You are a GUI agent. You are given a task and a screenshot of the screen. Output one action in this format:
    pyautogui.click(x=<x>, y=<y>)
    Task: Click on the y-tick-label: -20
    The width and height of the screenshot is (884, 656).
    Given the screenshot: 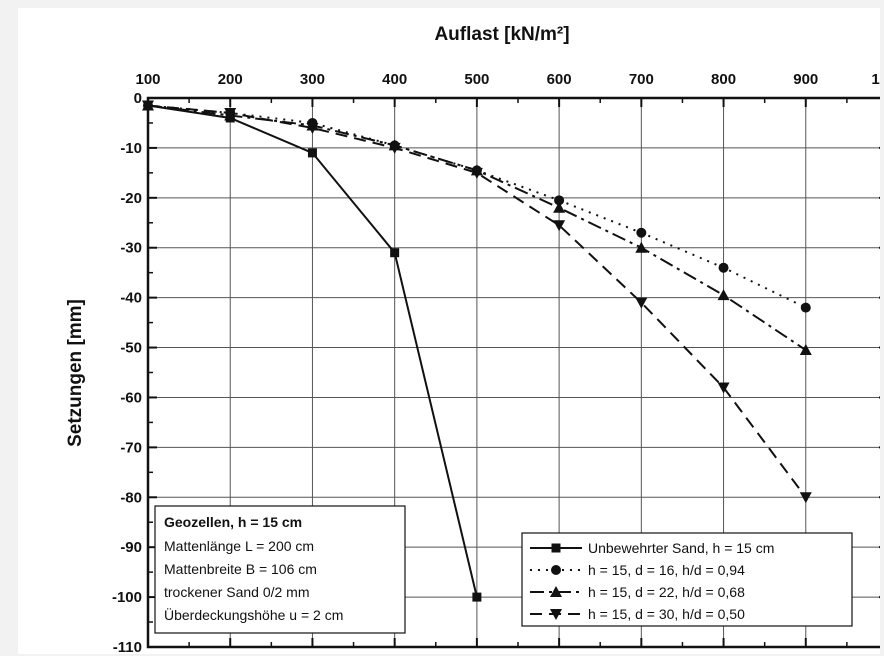 What is the action you would take?
    pyautogui.click(x=131, y=198)
    